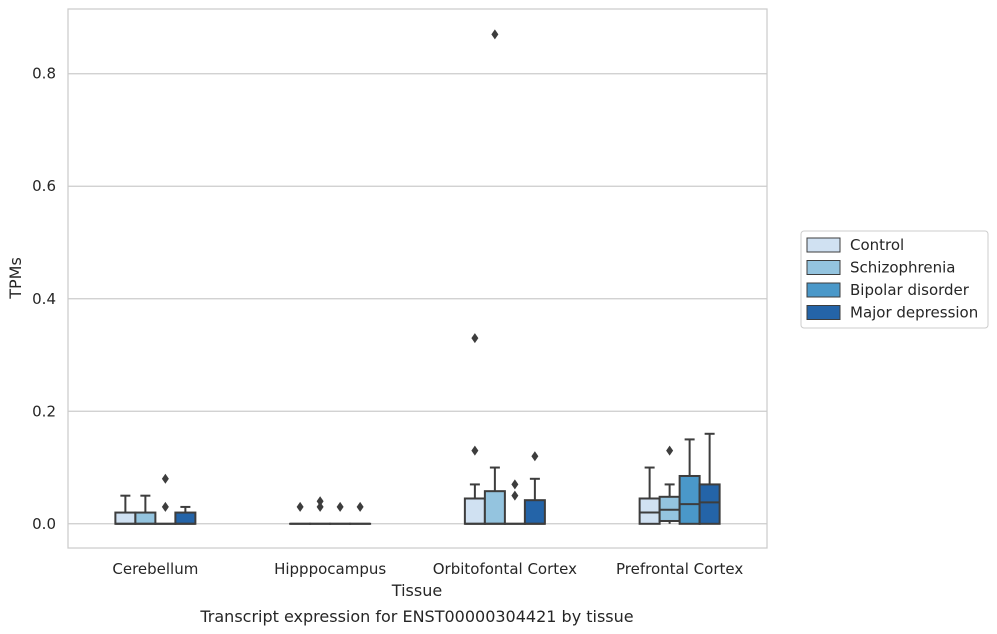 The image size is (997, 634). Describe the element at coordinates (44, 524) in the screenshot. I see `y-tick-label: 0.0` at that location.